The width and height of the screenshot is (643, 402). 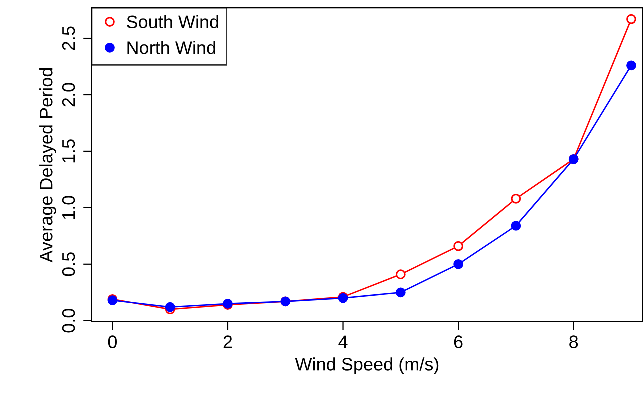 What do you see at coordinates (69, 264) in the screenshot?
I see `y-tick-label: 0.5` at bounding box center [69, 264].